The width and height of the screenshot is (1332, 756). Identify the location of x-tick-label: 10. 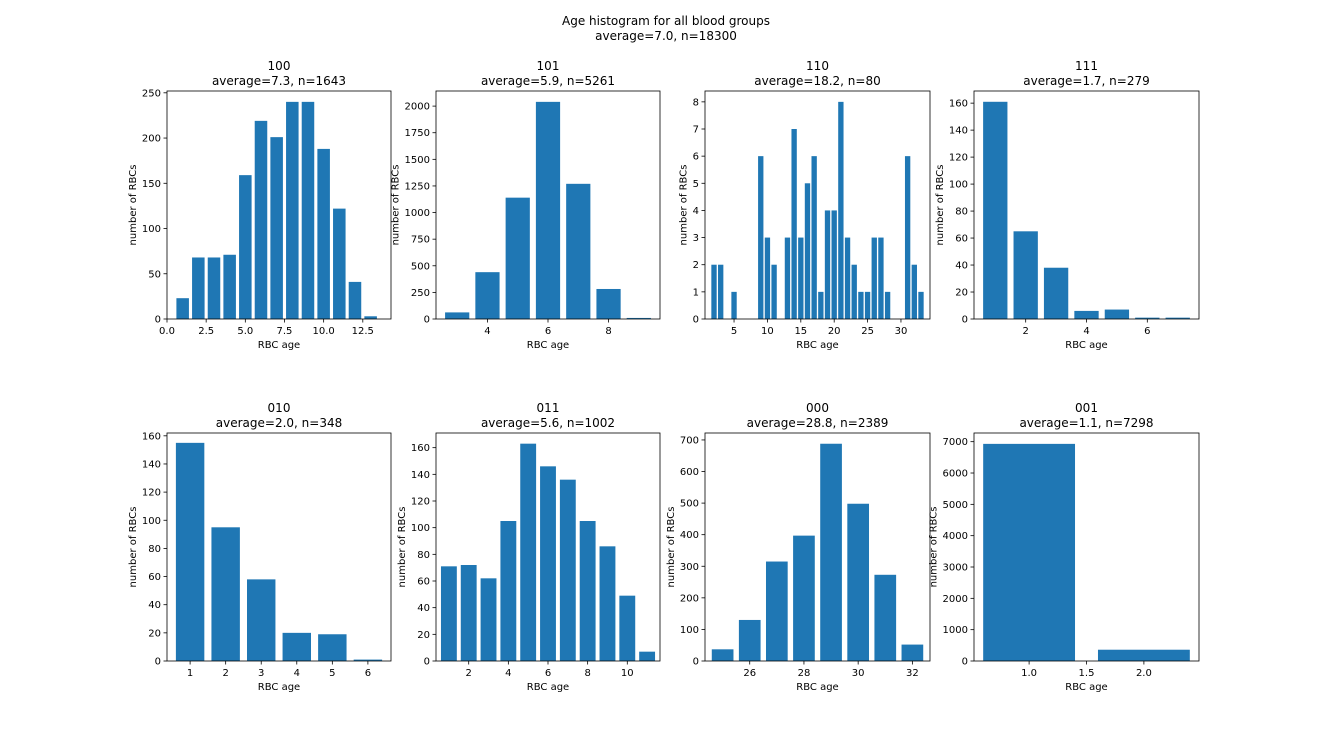
(627, 673).